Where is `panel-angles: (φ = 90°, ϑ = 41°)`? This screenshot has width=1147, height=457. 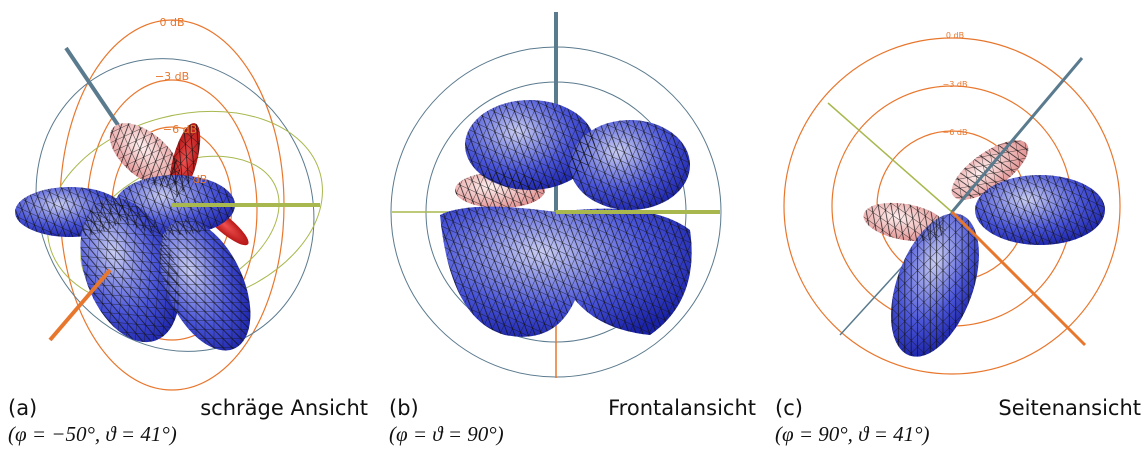 panel-angles: (φ = 90°, ϑ = 41°) is located at coordinates (852, 434).